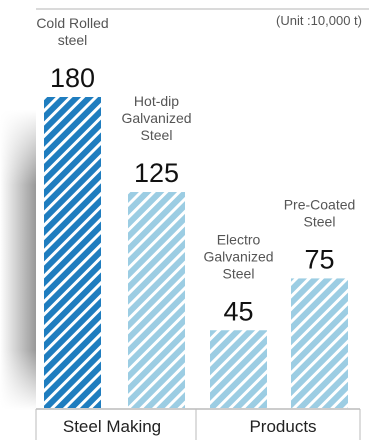  Describe the element at coordinates (238, 256) in the screenshot. I see `category-label-2: Electro Galvanized Steel` at that location.